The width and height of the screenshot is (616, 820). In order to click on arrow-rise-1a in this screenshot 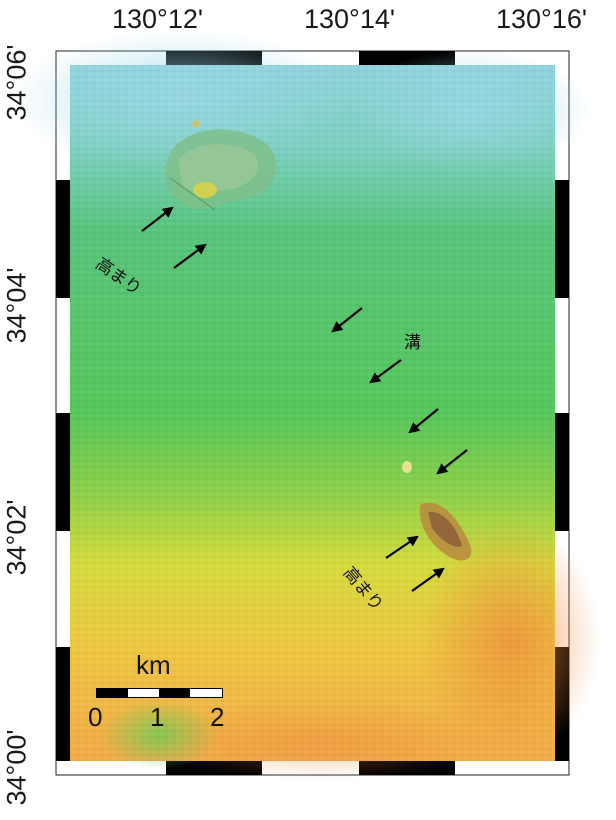, I will do `click(157, 219)`.